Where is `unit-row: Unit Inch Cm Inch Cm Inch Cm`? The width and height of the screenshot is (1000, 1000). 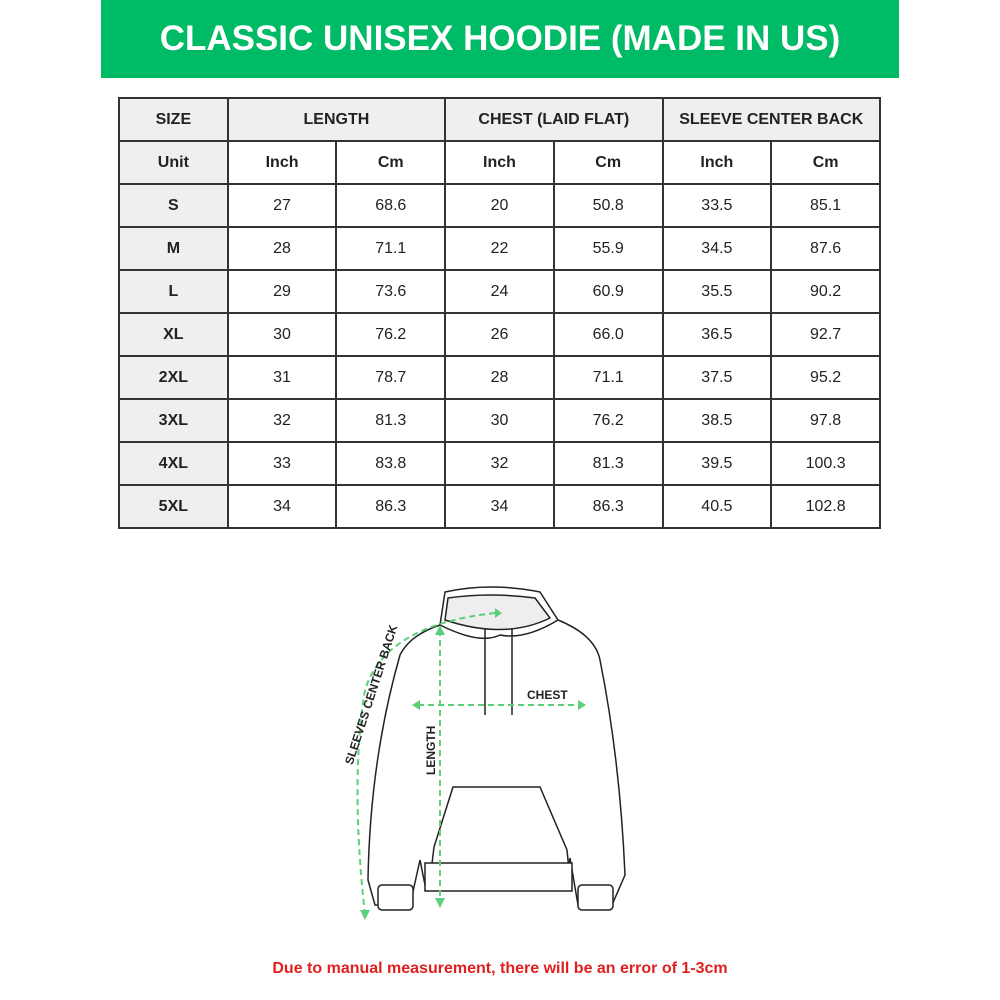
unit-row: Unit Inch Cm Inch Cm Inch Cm is located at coordinates (499, 162).